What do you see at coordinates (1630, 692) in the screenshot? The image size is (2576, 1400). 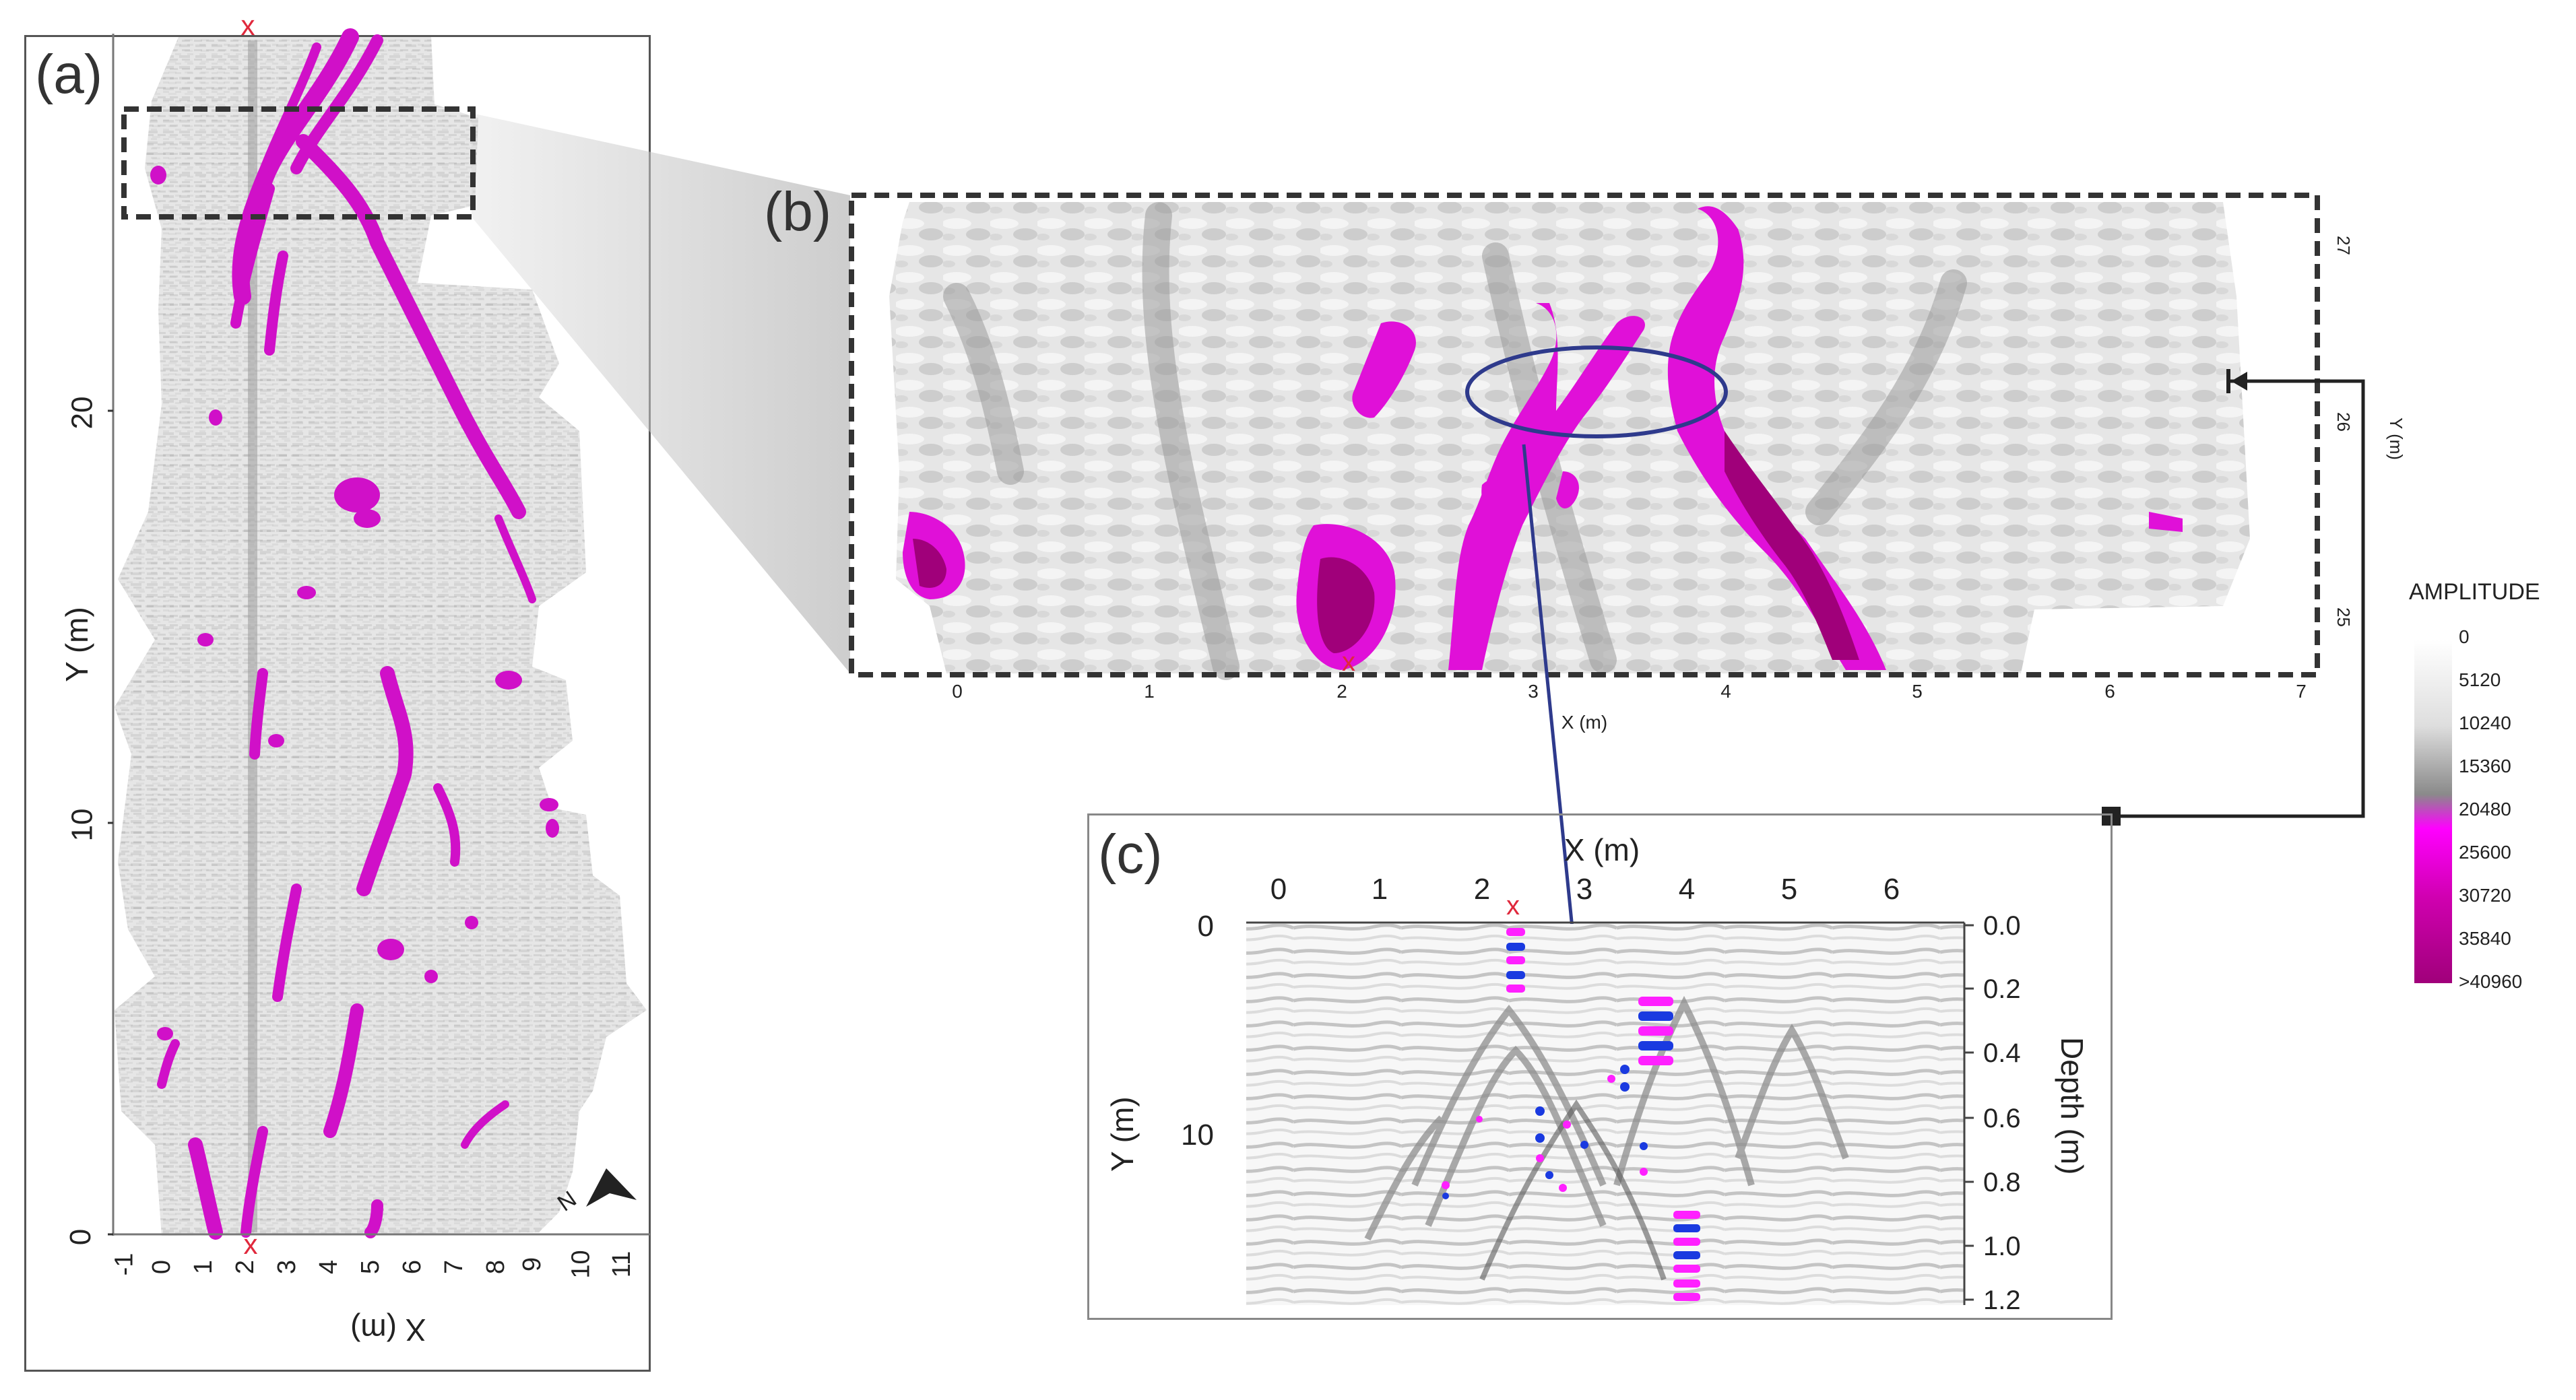 I see `panel-b-x-ticks: 0 1 2 3 4 5 6 7` at bounding box center [1630, 692].